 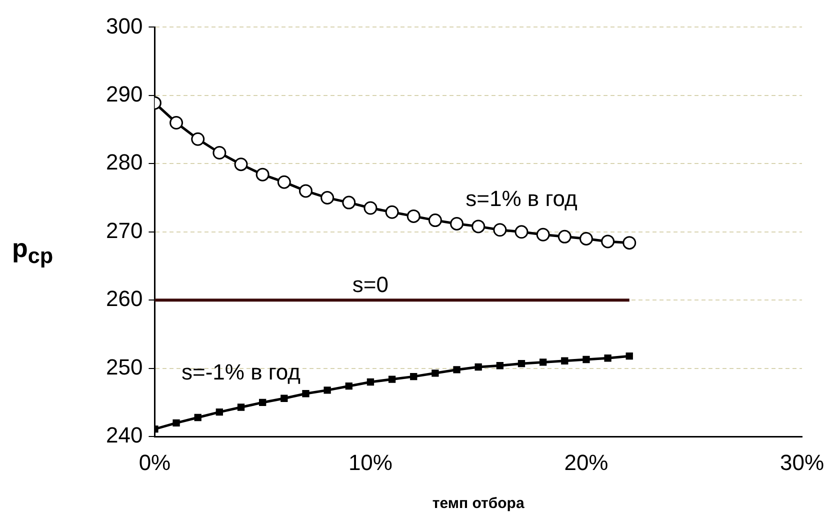 What do you see at coordinates (370, 462) in the screenshot?
I see `x-tick-label: 10%` at bounding box center [370, 462].